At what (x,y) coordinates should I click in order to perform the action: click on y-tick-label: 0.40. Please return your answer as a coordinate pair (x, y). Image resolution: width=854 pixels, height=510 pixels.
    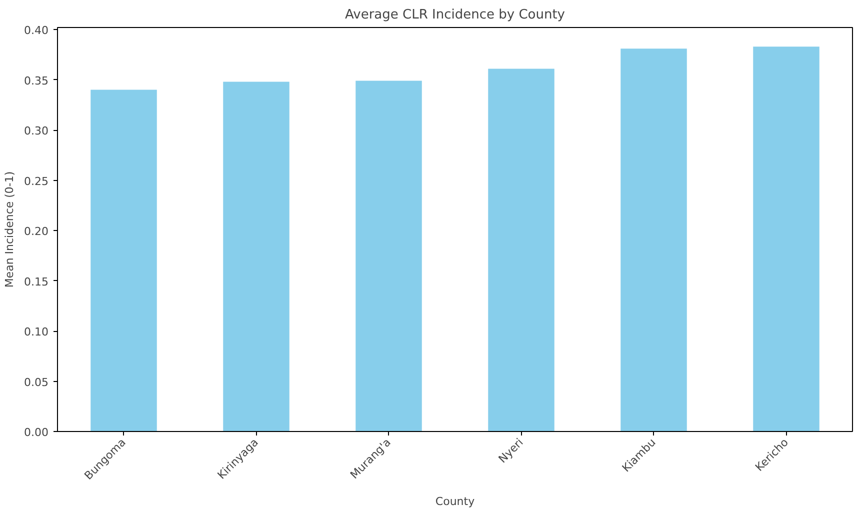
    Looking at the image, I should click on (36, 31).